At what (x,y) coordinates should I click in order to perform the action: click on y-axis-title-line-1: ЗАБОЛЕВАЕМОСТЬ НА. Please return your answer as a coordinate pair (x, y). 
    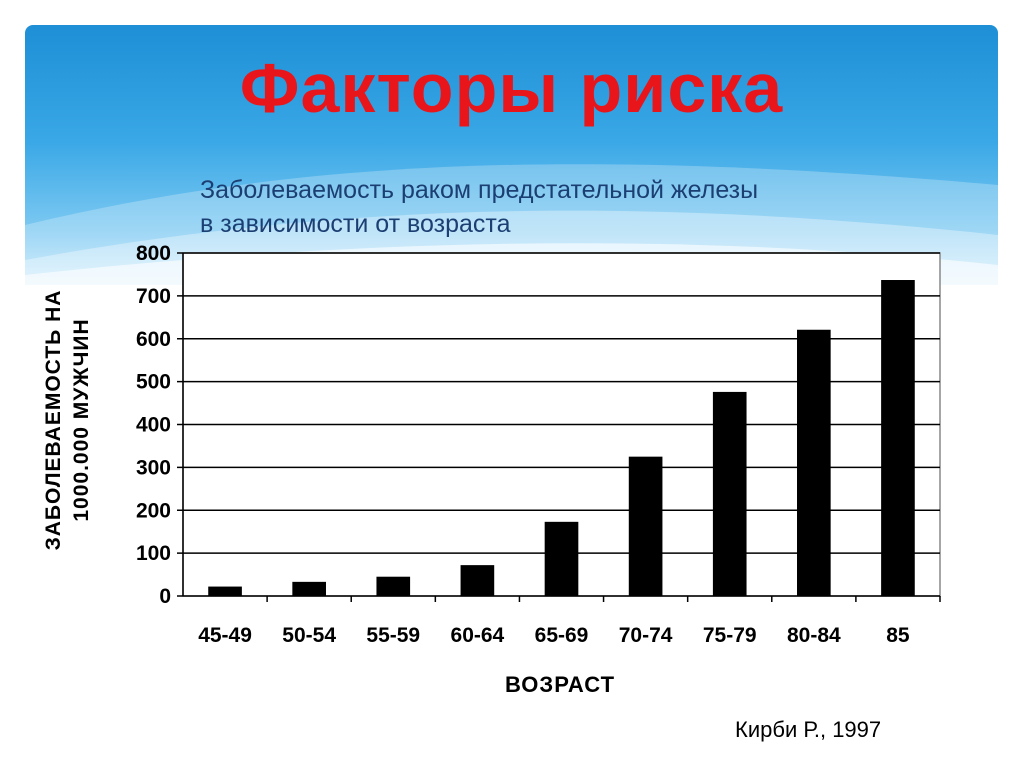
    Looking at the image, I should click on (53, 420).